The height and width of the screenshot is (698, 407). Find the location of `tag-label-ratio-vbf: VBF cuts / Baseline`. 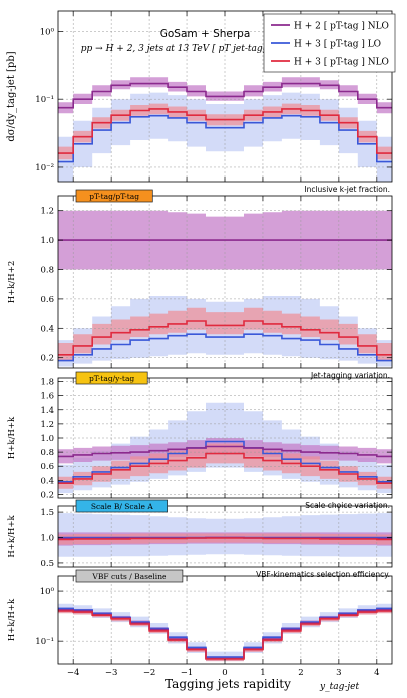

tag-label-ratio-vbf: VBF cuts / Baseline is located at coordinates (129, 576).